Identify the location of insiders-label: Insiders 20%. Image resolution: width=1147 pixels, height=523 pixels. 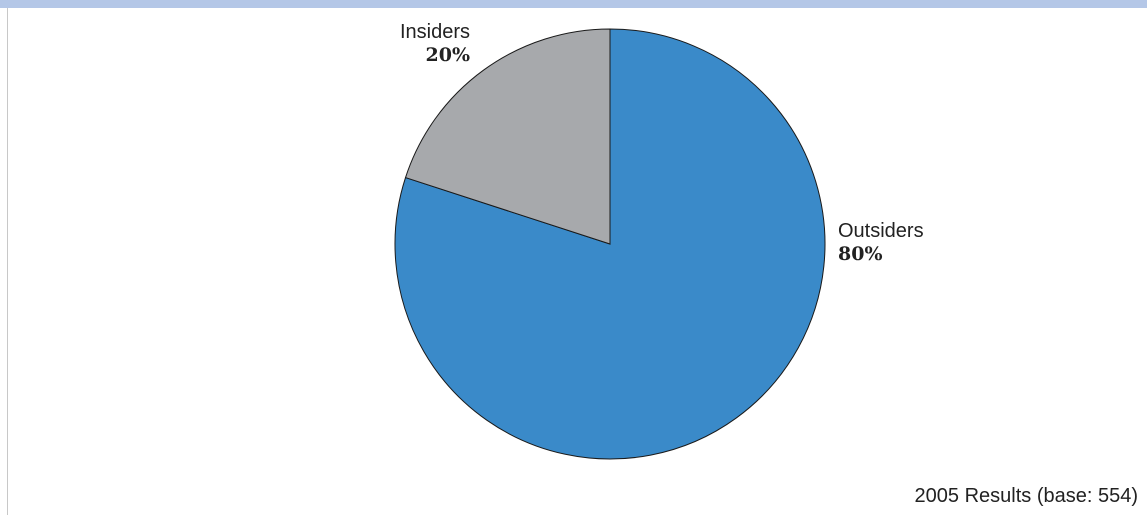
(427, 43).